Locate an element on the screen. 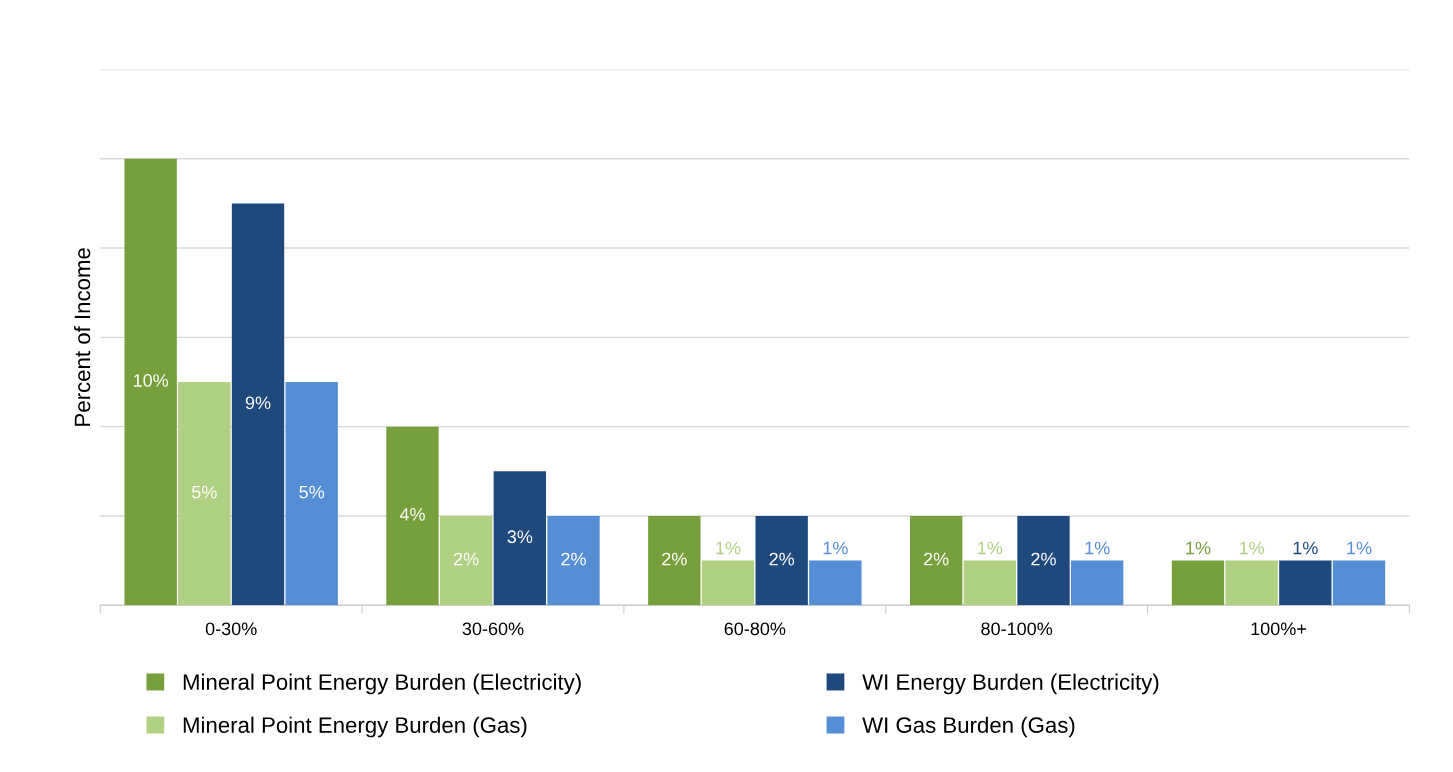  x-tick-label: 0-30% is located at coordinates (231, 629).